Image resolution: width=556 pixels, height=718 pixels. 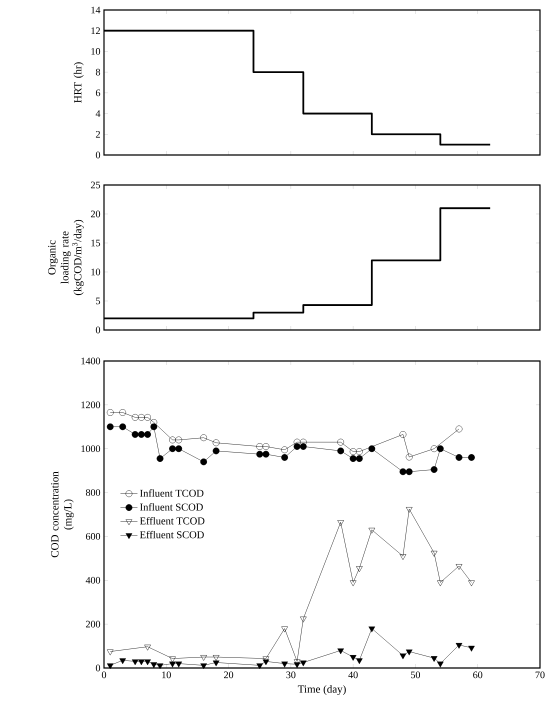 I want to click on x-tick-label: 10, so click(x=166, y=675).